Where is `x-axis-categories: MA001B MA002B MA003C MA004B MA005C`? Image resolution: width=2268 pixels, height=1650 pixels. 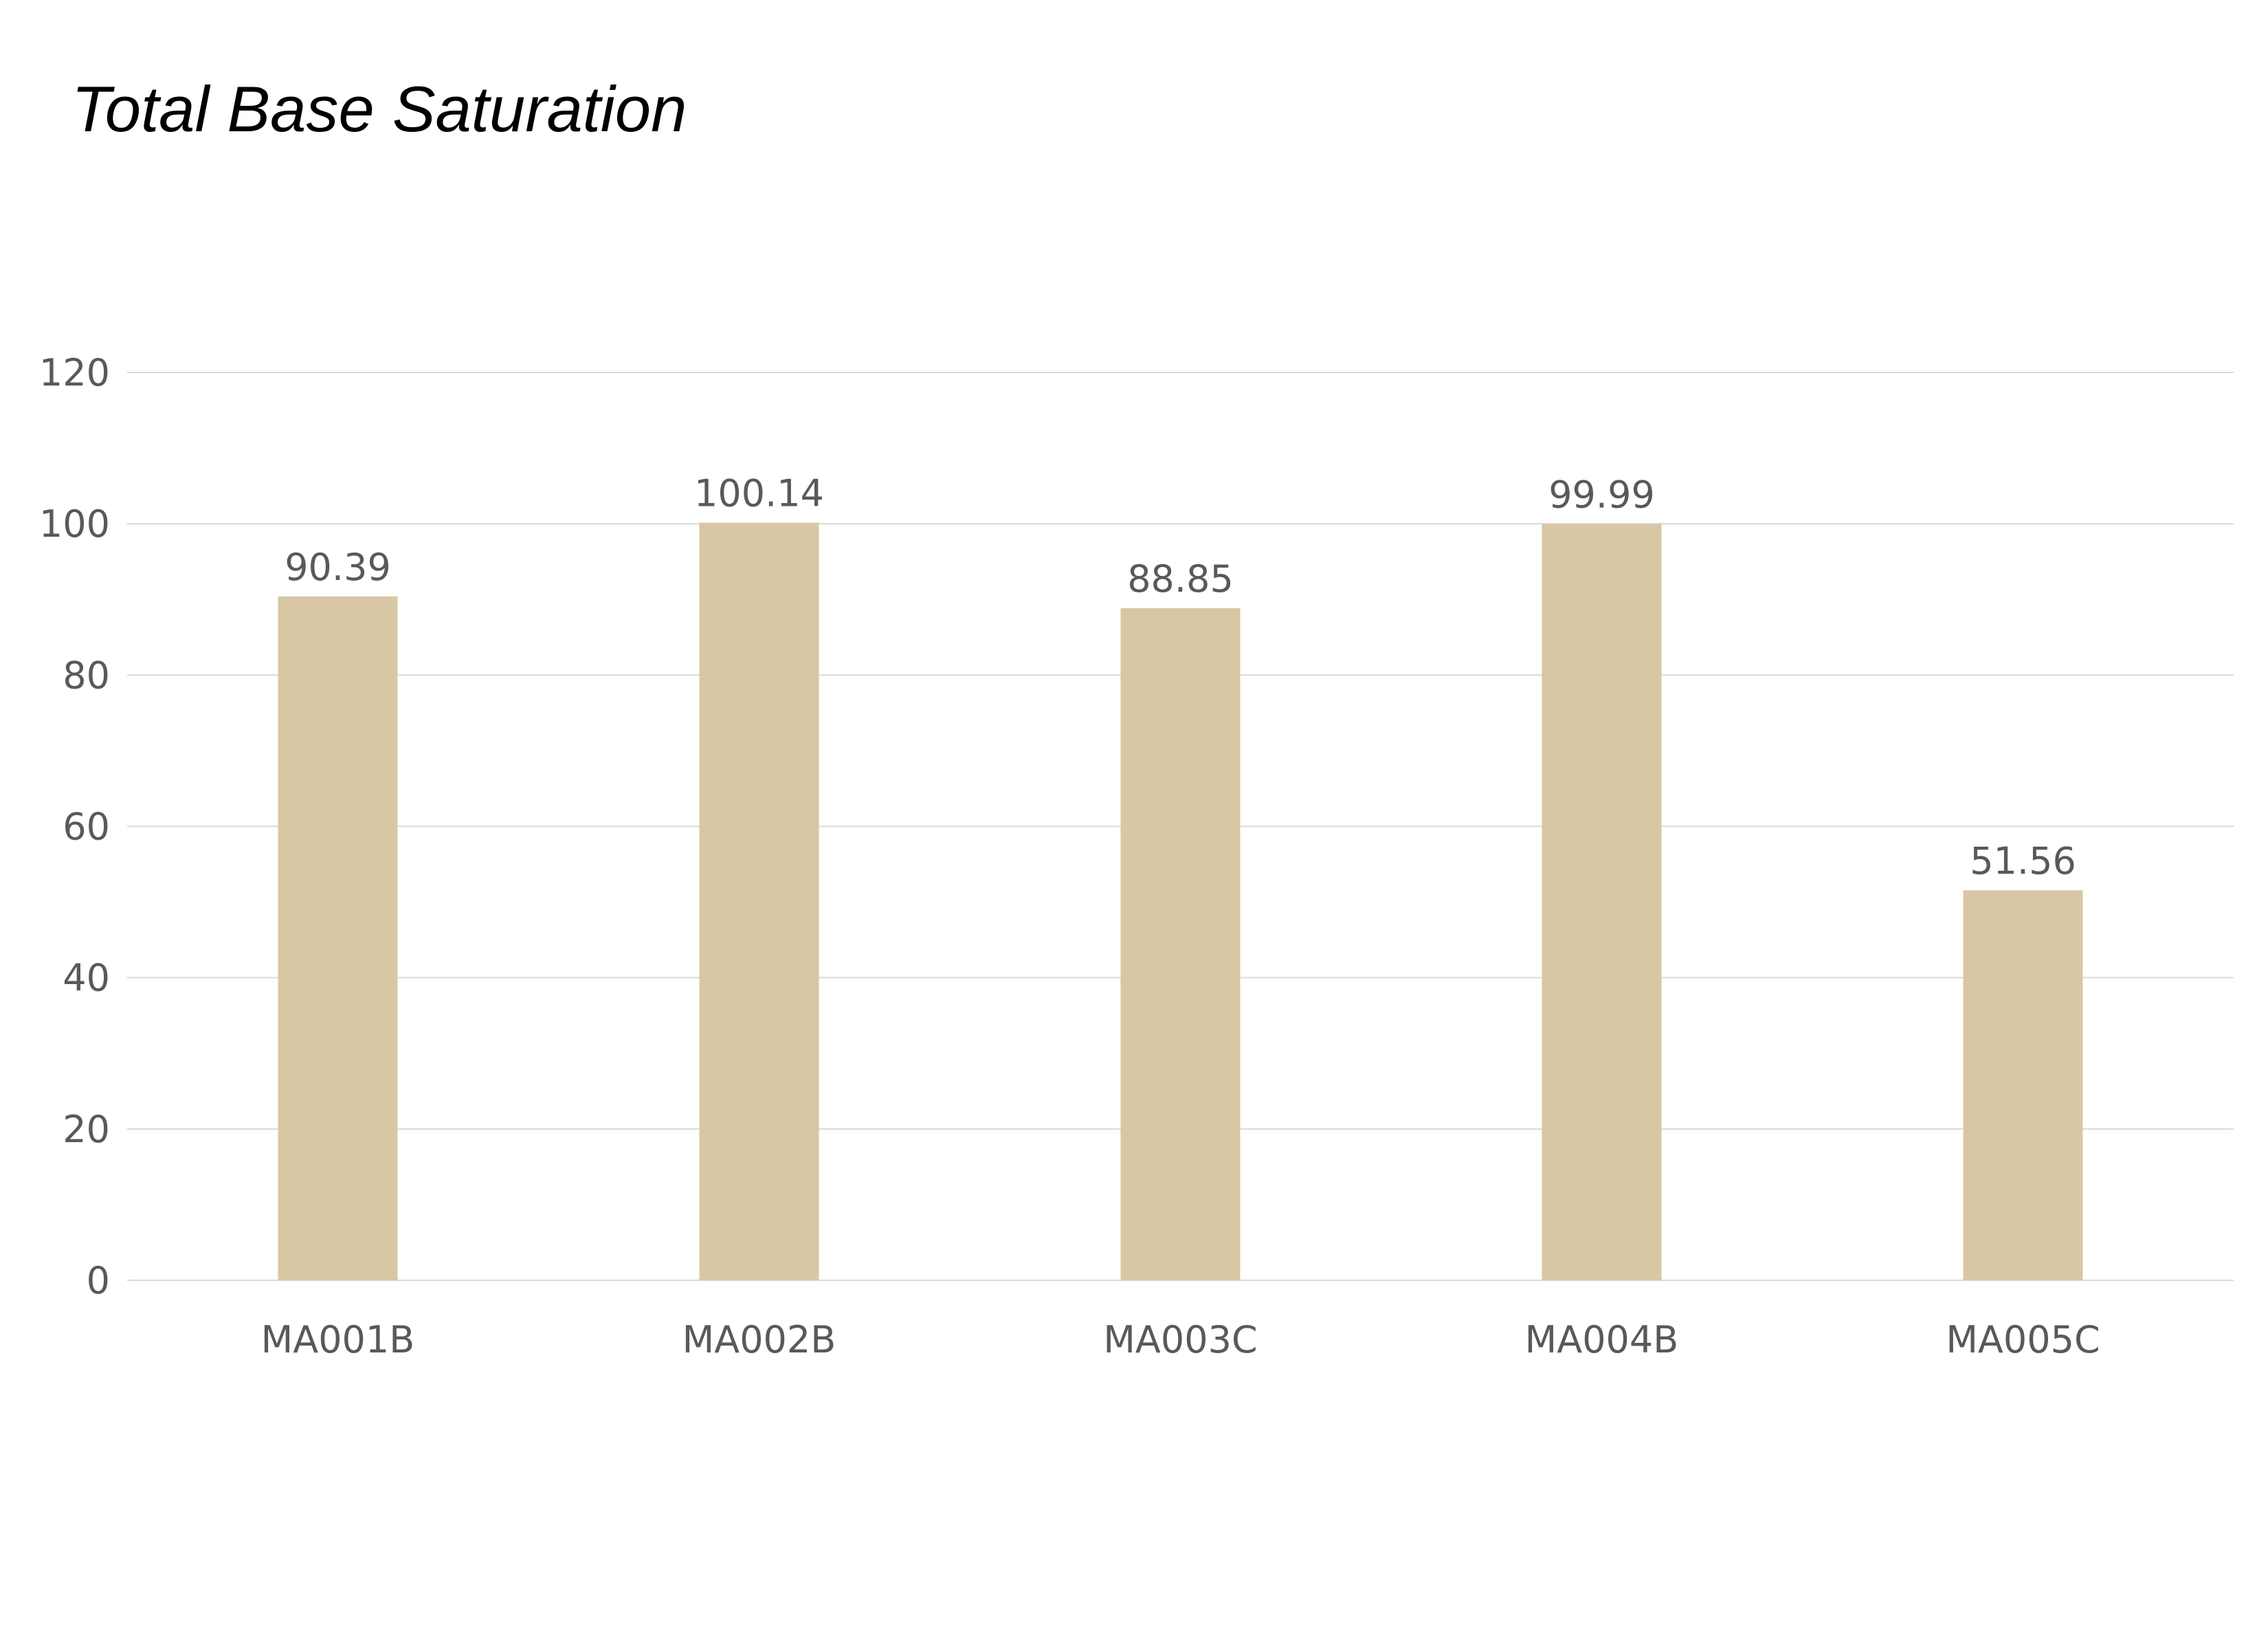 x-axis-categories: MA001B MA002B MA003C MA004B MA005C is located at coordinates (1180, 1339).